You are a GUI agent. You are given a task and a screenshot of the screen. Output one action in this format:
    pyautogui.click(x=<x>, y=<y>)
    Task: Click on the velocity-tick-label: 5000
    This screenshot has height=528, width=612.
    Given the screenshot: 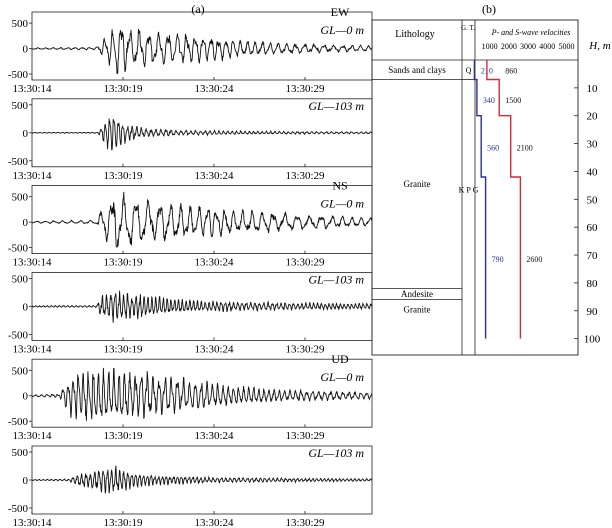 What is the action you would take?
    pyautogui.click(x=566, y=46)
    